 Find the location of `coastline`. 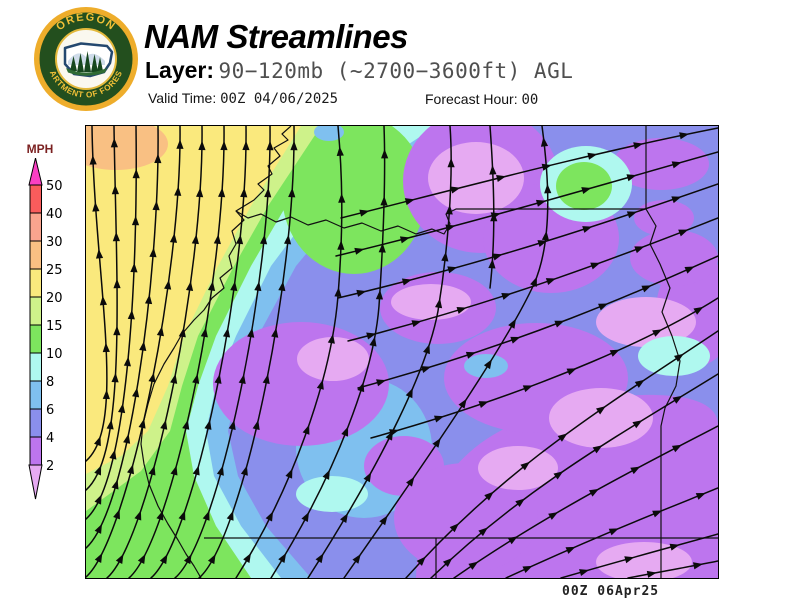

coastline is located at coordinates (216, 352).